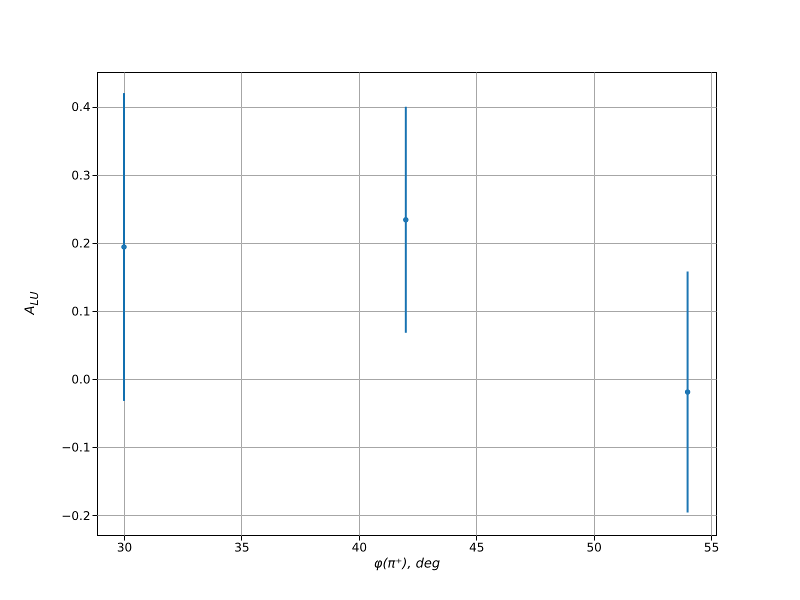 Image resolution: width=800 pixels, height=600 pixels. I want to click on x-tick-label: 45, so click(476, 547).